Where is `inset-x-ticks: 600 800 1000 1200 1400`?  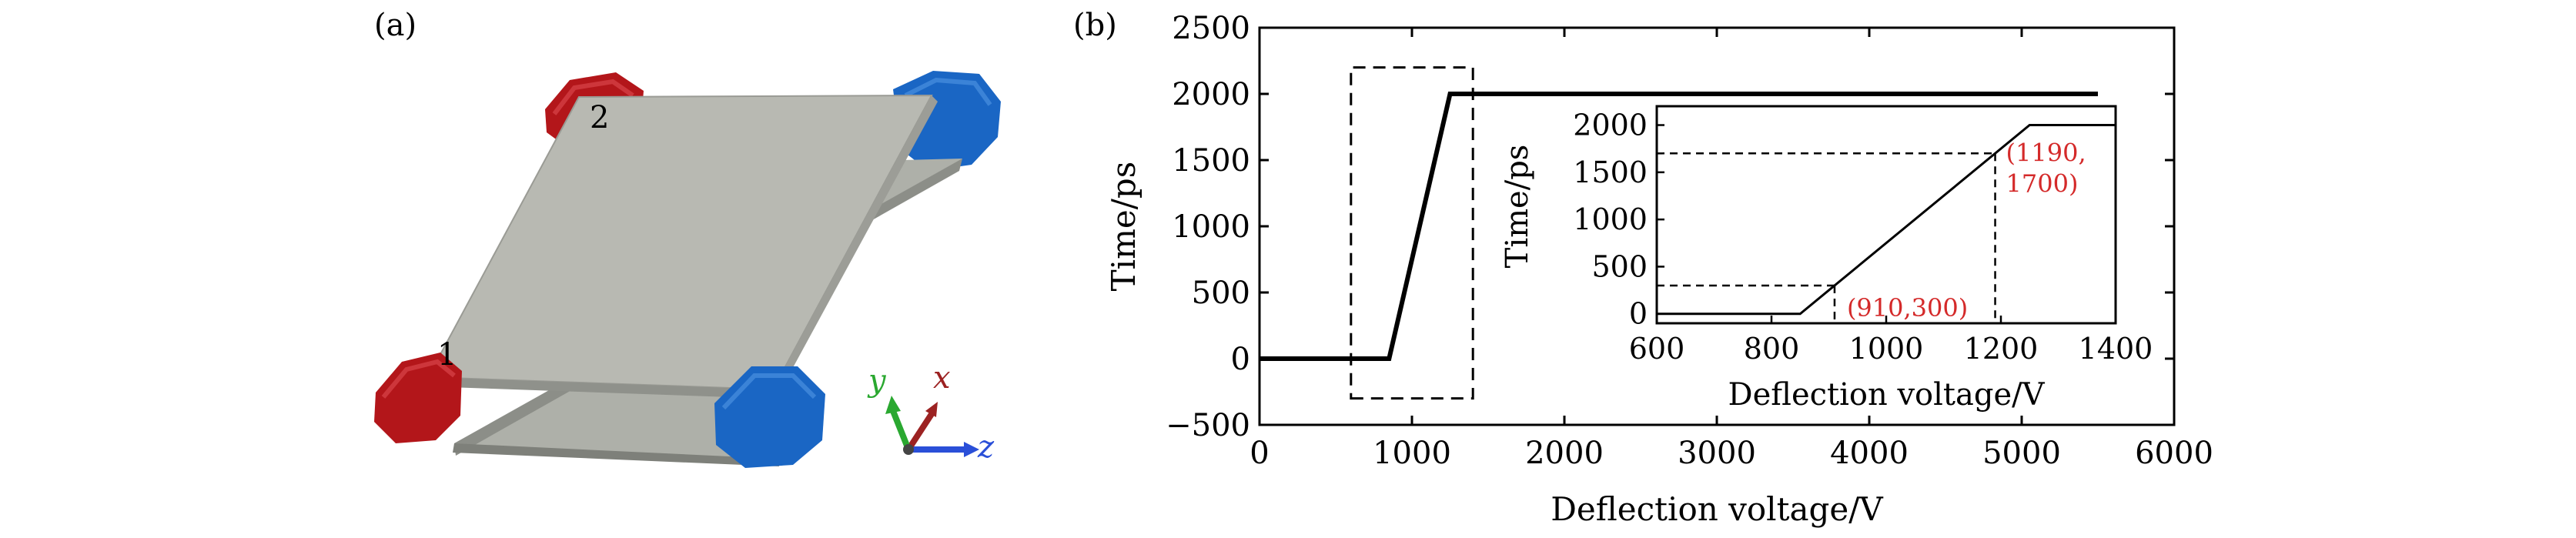
inset-x-ticks: 600 800 1000 1200 1400 is located at coordinates (1891, 341).